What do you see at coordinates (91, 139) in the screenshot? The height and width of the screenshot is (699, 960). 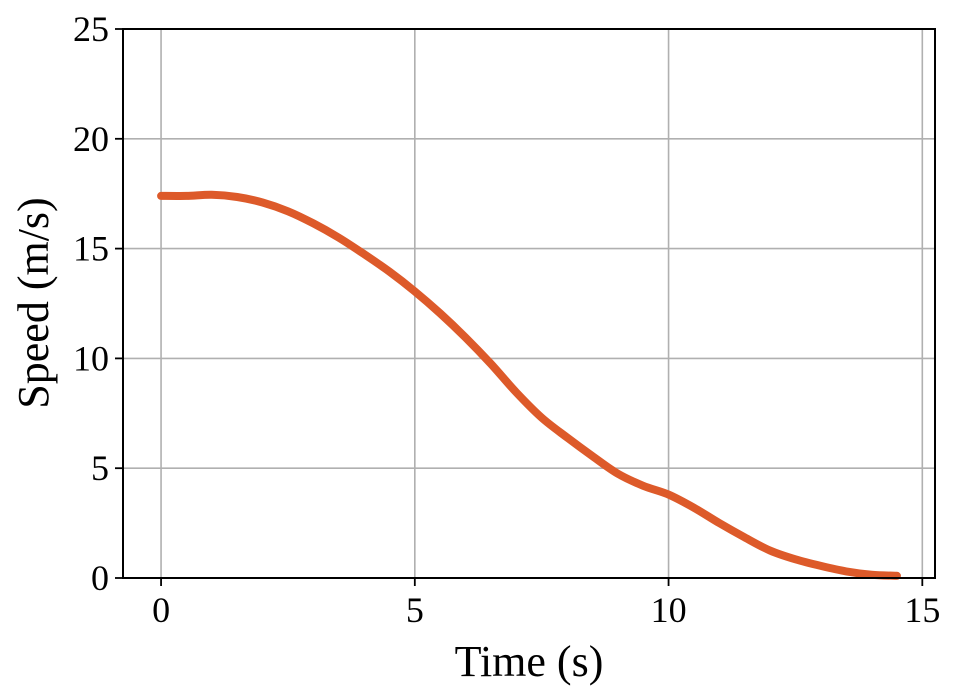 I see `y-tick-label: 20` at bounding box center [91, 139].